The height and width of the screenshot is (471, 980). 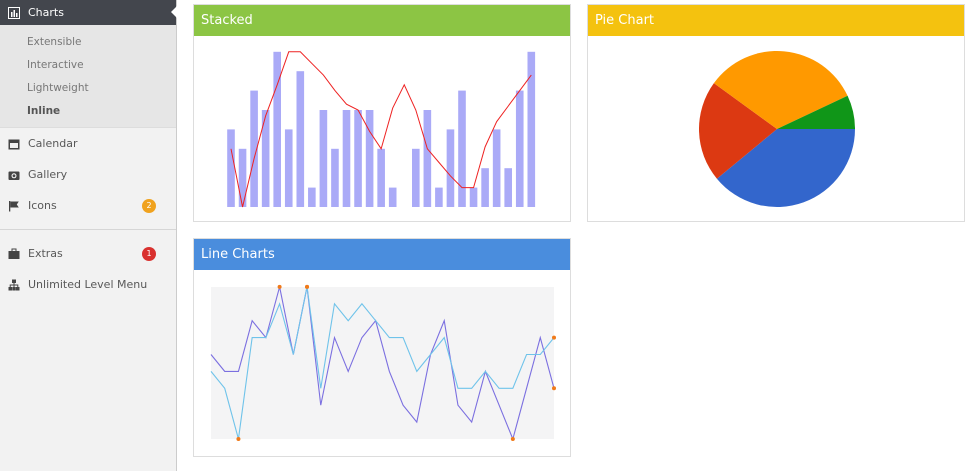 I want to click on menu-label: Unlimited Level Menu, so click(x=88, y=284).